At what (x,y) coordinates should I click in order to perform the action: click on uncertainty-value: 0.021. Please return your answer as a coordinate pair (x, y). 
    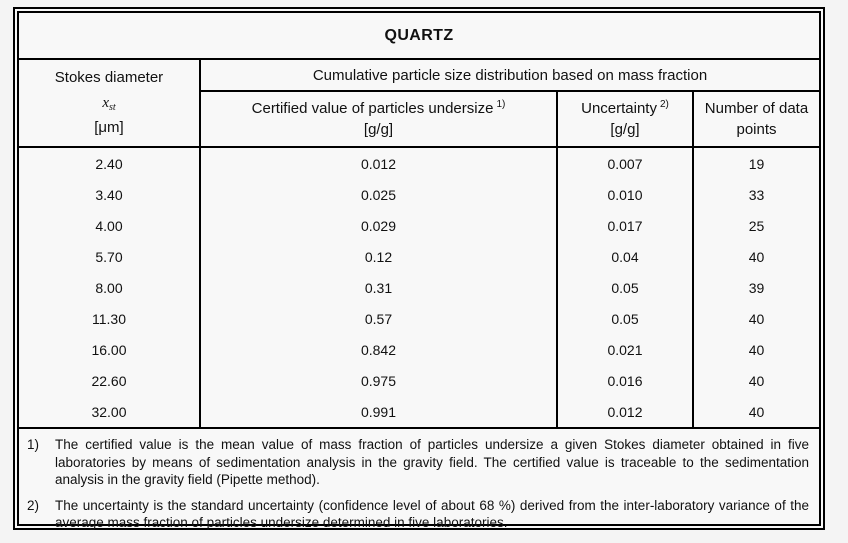
    Looking at the image, I should click on (624, 349).